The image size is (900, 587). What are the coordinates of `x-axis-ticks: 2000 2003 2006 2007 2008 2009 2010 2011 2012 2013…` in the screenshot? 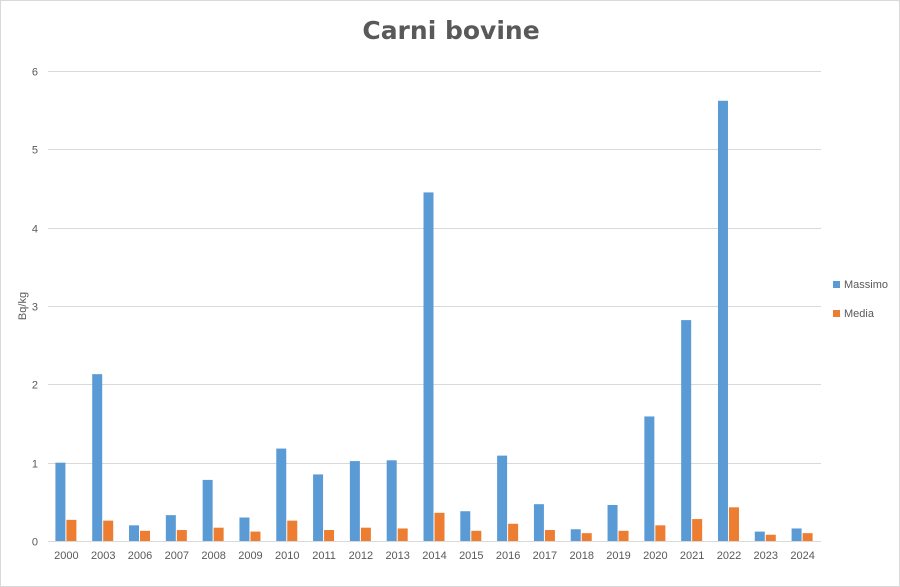 It's located at (434, 556).